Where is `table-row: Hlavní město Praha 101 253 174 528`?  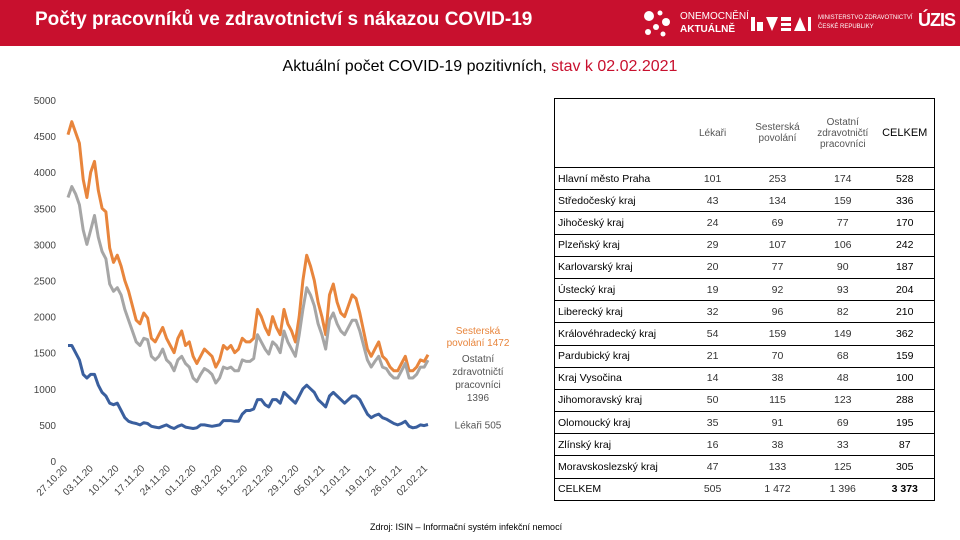 table-row: Hlavní město Praha 101 253 174 528 is located at coordinates (745, 178).